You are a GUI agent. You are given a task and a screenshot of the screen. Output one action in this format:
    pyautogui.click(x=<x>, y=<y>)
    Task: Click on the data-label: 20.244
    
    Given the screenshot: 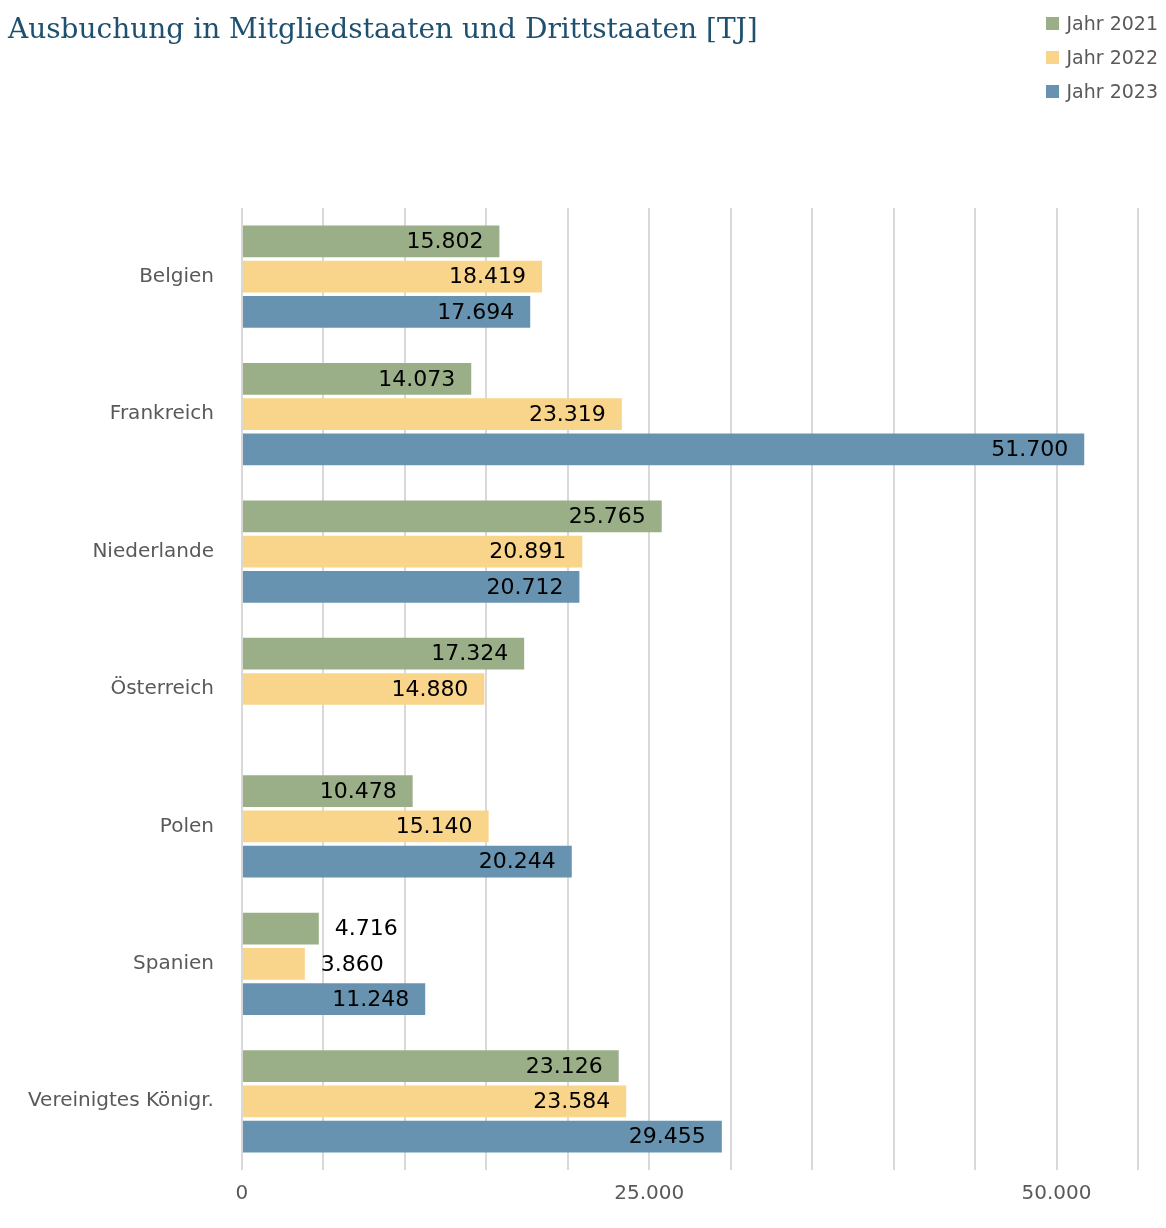 What is the action you would take?
    pyautogui.click(x=517, y=861)
    